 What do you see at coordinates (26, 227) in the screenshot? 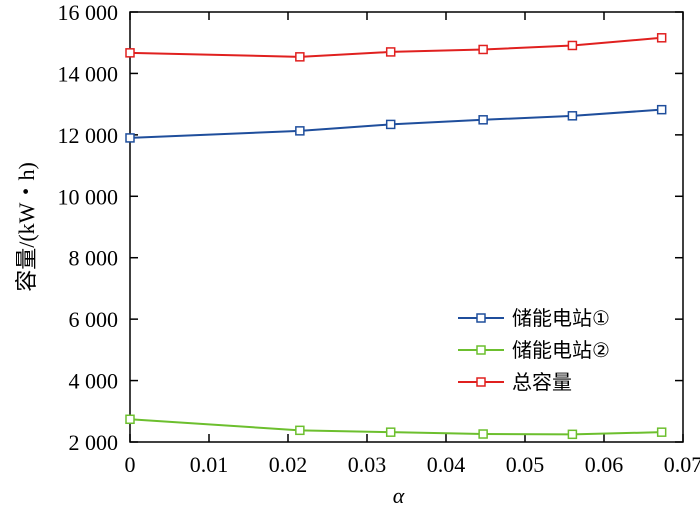
I see `y-axis-title: 容量/(kW・h)` at bounding box center [26, 227].